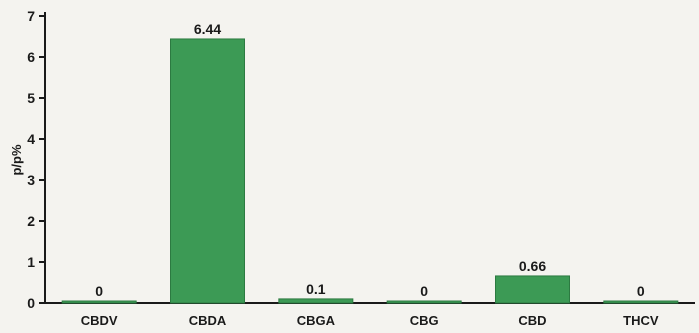 The image size is (699, 333). What do you see at coordinates (316, 289) in the screenshot?
I see `data-label: 0.1` at bounding box center [316, 289].